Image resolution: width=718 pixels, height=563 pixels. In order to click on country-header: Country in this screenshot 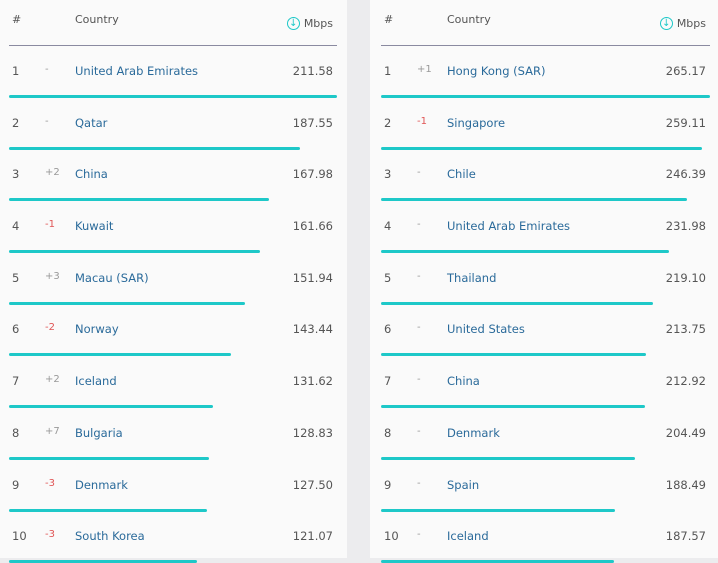, I will do `click(469, 19)`.